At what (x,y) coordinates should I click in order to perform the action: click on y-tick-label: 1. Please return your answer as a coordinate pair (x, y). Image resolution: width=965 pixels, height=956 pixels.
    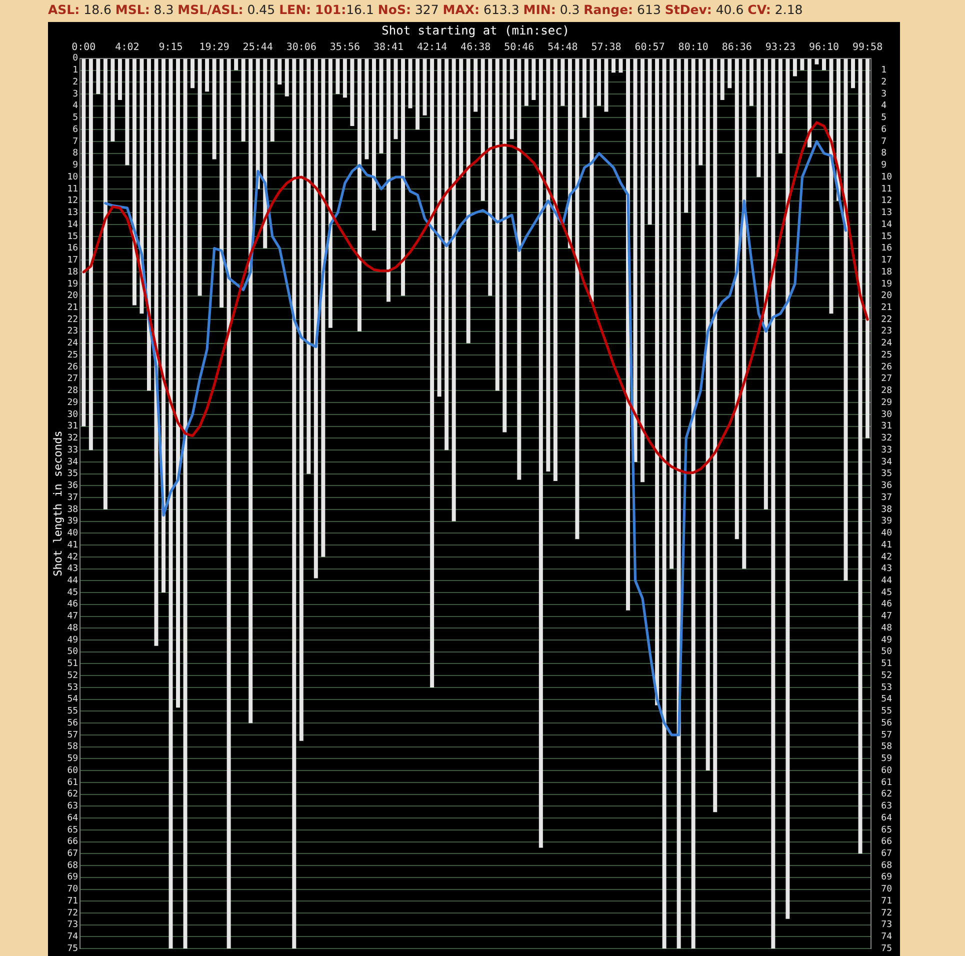
    Looking at the image, I should click on (75, 71).